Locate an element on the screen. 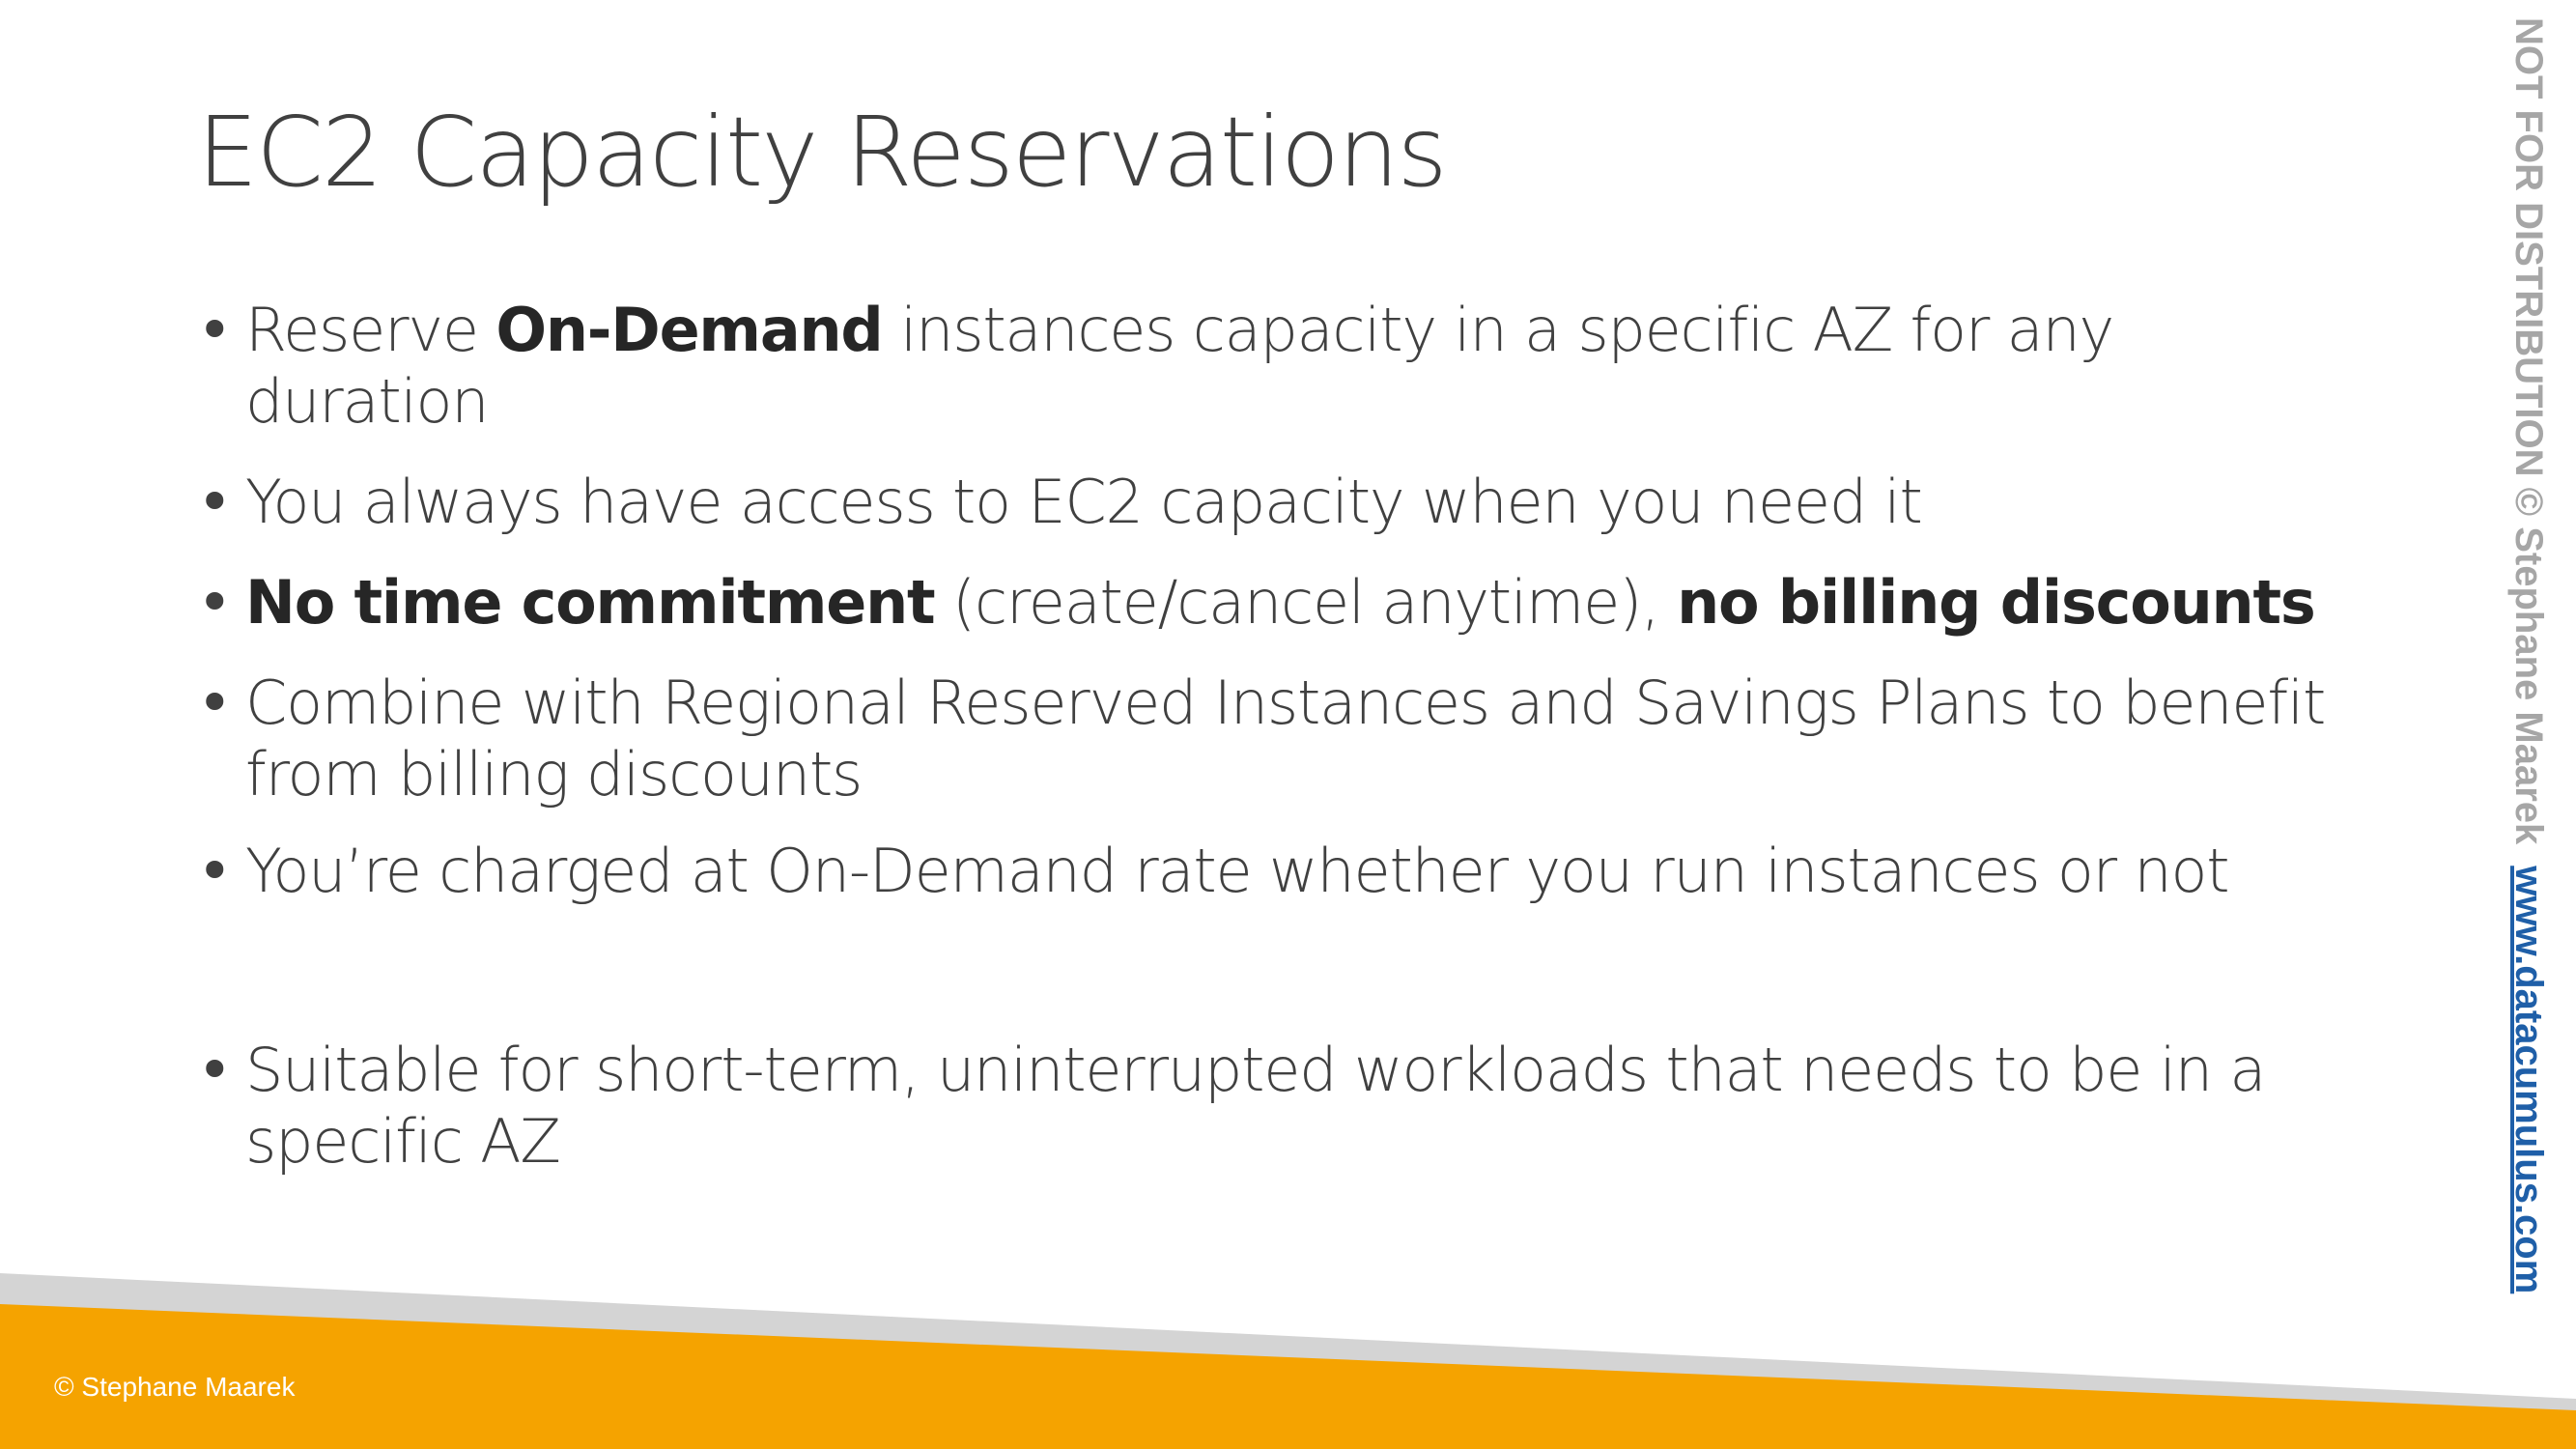  footer-band is located at coordinates (1288, 1361).